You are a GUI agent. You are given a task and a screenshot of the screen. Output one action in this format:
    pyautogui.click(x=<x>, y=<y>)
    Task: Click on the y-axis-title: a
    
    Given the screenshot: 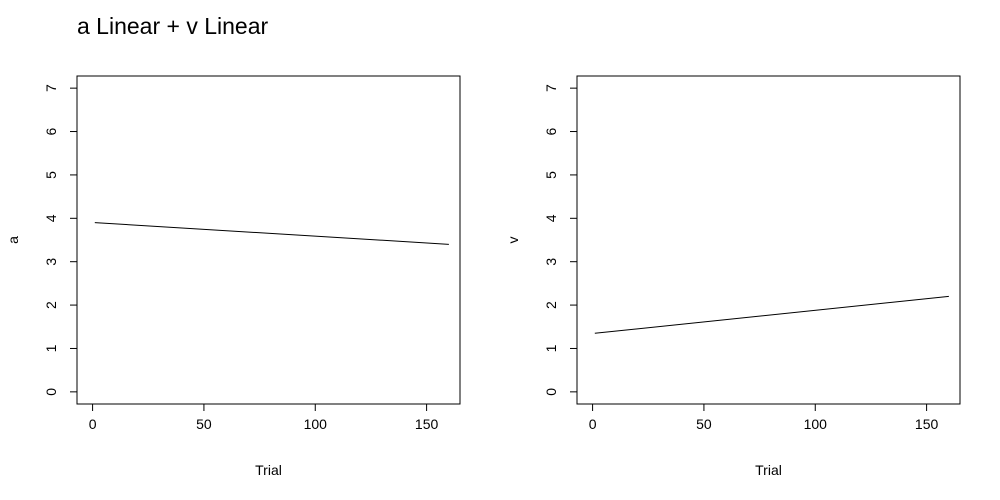 What is the action you would take?
    pyautogui.click(x=13, y=240)
    